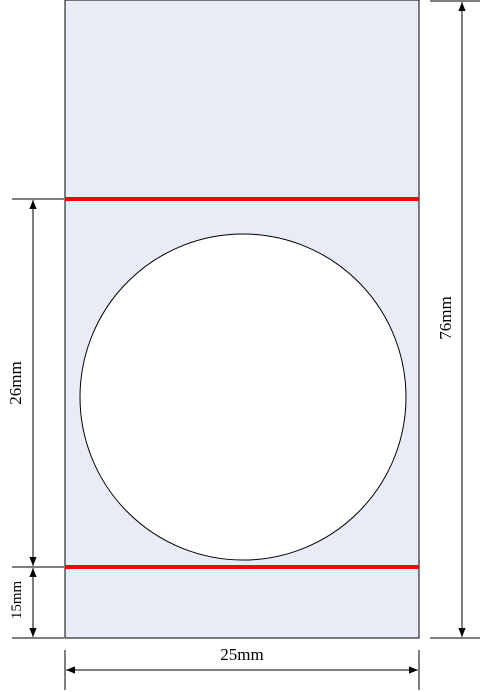 The width and height of the screenshot is (483, 692). I want to click on middle-height-label: 26mm, so click(15, 382).